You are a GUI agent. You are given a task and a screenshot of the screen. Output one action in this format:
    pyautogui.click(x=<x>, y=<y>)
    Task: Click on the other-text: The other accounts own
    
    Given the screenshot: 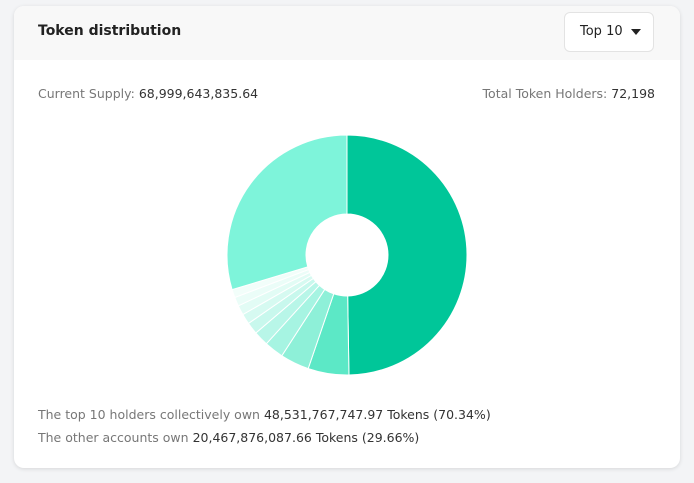 What is the action you would take?
    pyautogui.click(x=113, y=437)
    